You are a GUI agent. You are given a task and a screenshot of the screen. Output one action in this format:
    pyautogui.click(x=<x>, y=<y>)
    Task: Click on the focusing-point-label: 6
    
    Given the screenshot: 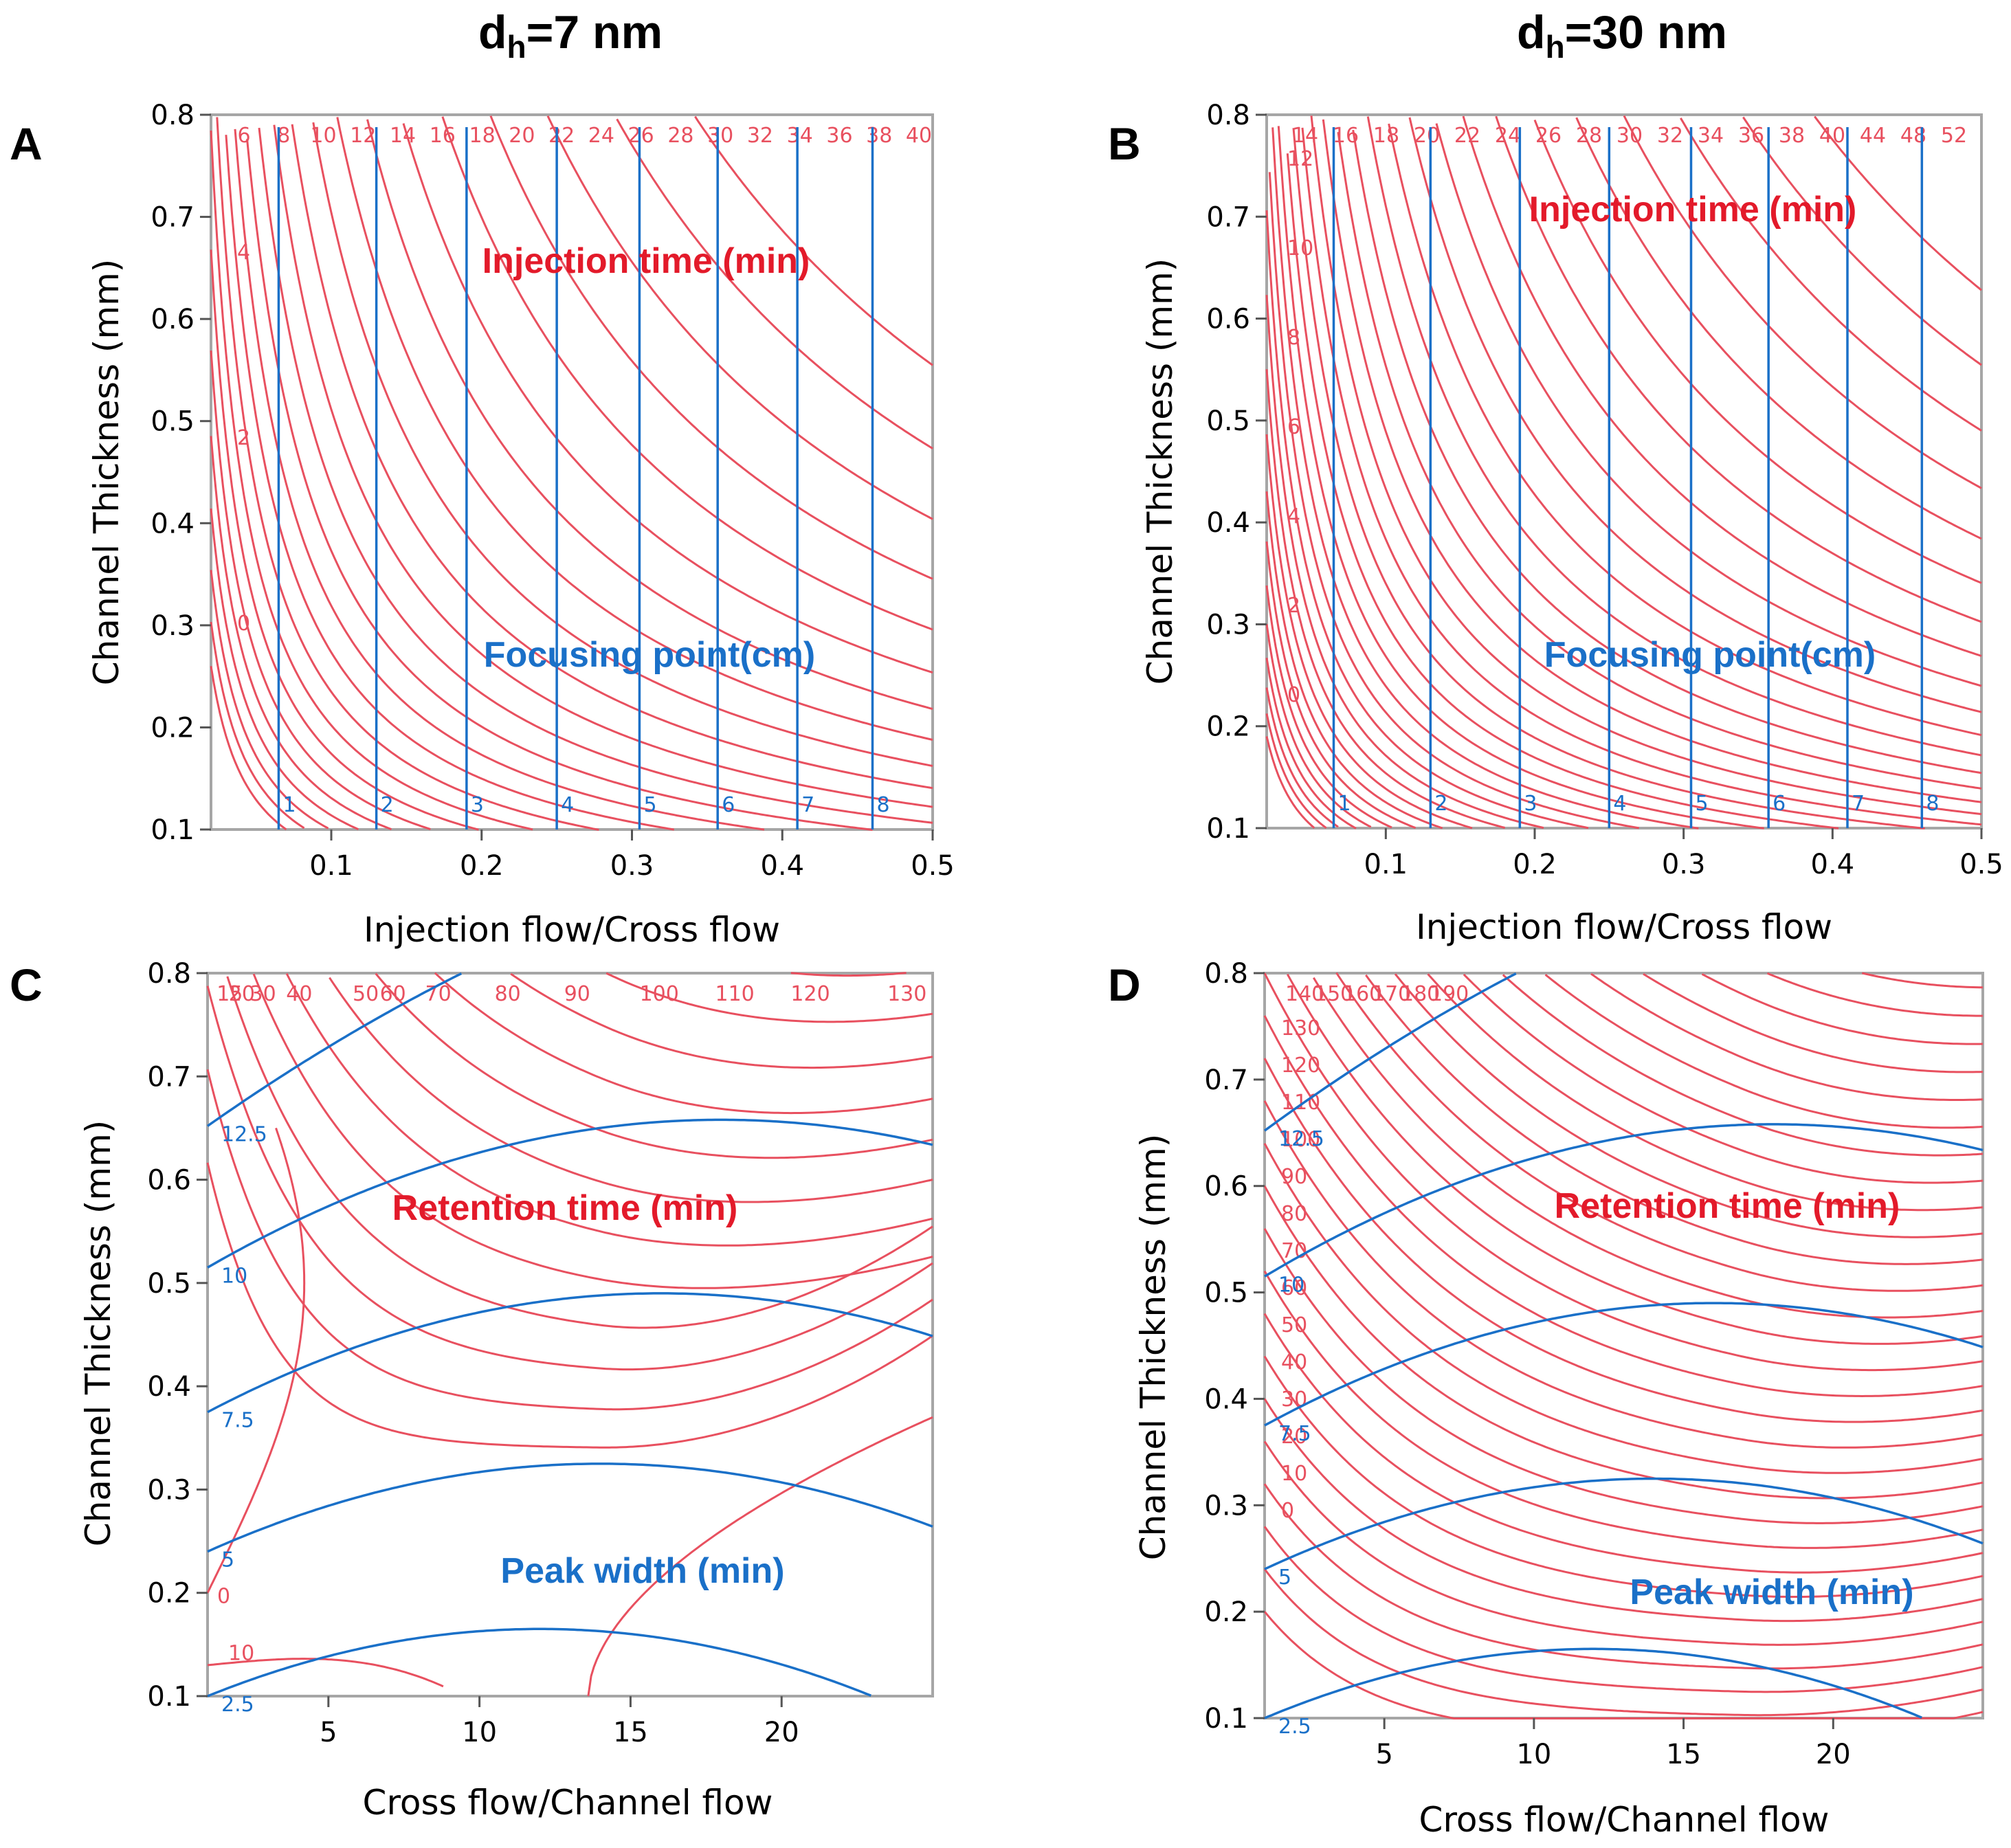 What is the action you would take?
    pyautogui.click(x=728, y=805)
    